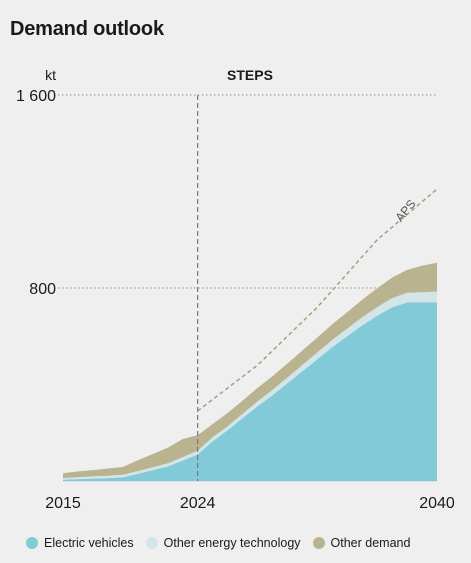  Describe the element at coordinates (89, 543) in the screenshot. I see `legend-label: Electric vehicles` at that location.